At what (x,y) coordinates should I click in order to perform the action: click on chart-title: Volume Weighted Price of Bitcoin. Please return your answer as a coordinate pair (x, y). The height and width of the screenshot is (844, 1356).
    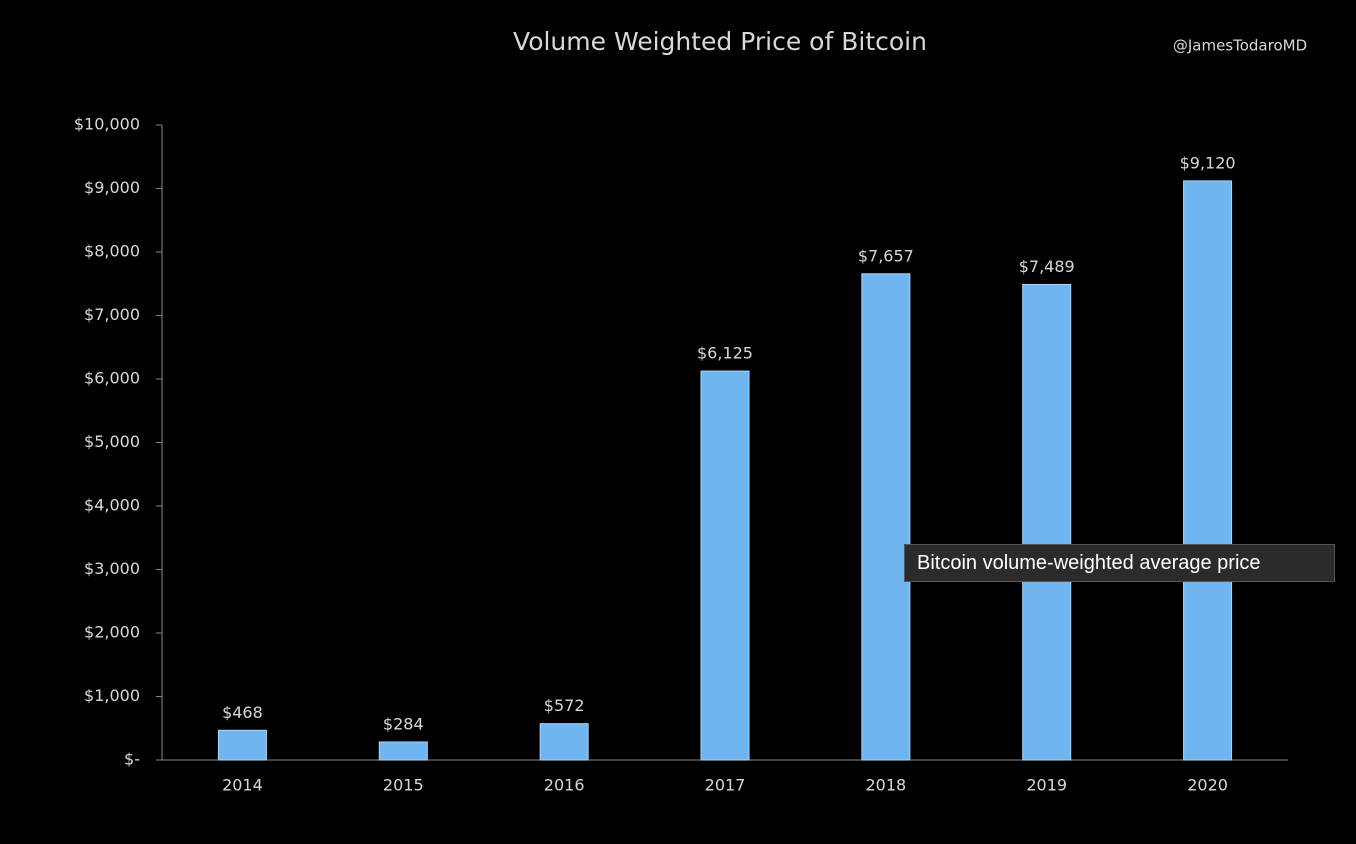
    Looking at the image, I should click on (720, 41).